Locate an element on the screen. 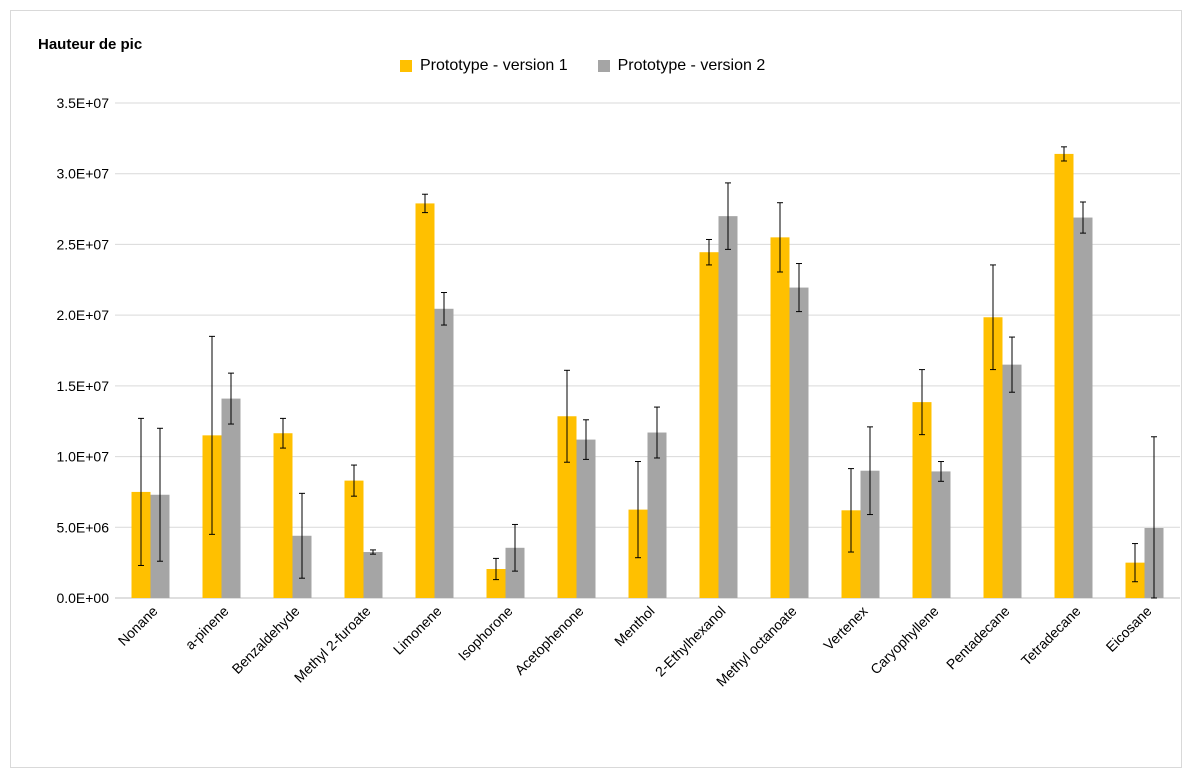  x-tick-label: Tetradecane is located at coordinates (1051, 636).